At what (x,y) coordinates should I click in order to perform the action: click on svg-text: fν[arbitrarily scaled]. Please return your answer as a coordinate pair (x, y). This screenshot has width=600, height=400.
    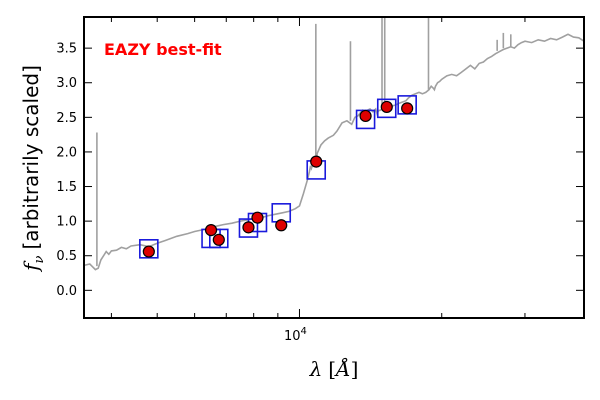
    Looking at the image, I should click on (33, 169).